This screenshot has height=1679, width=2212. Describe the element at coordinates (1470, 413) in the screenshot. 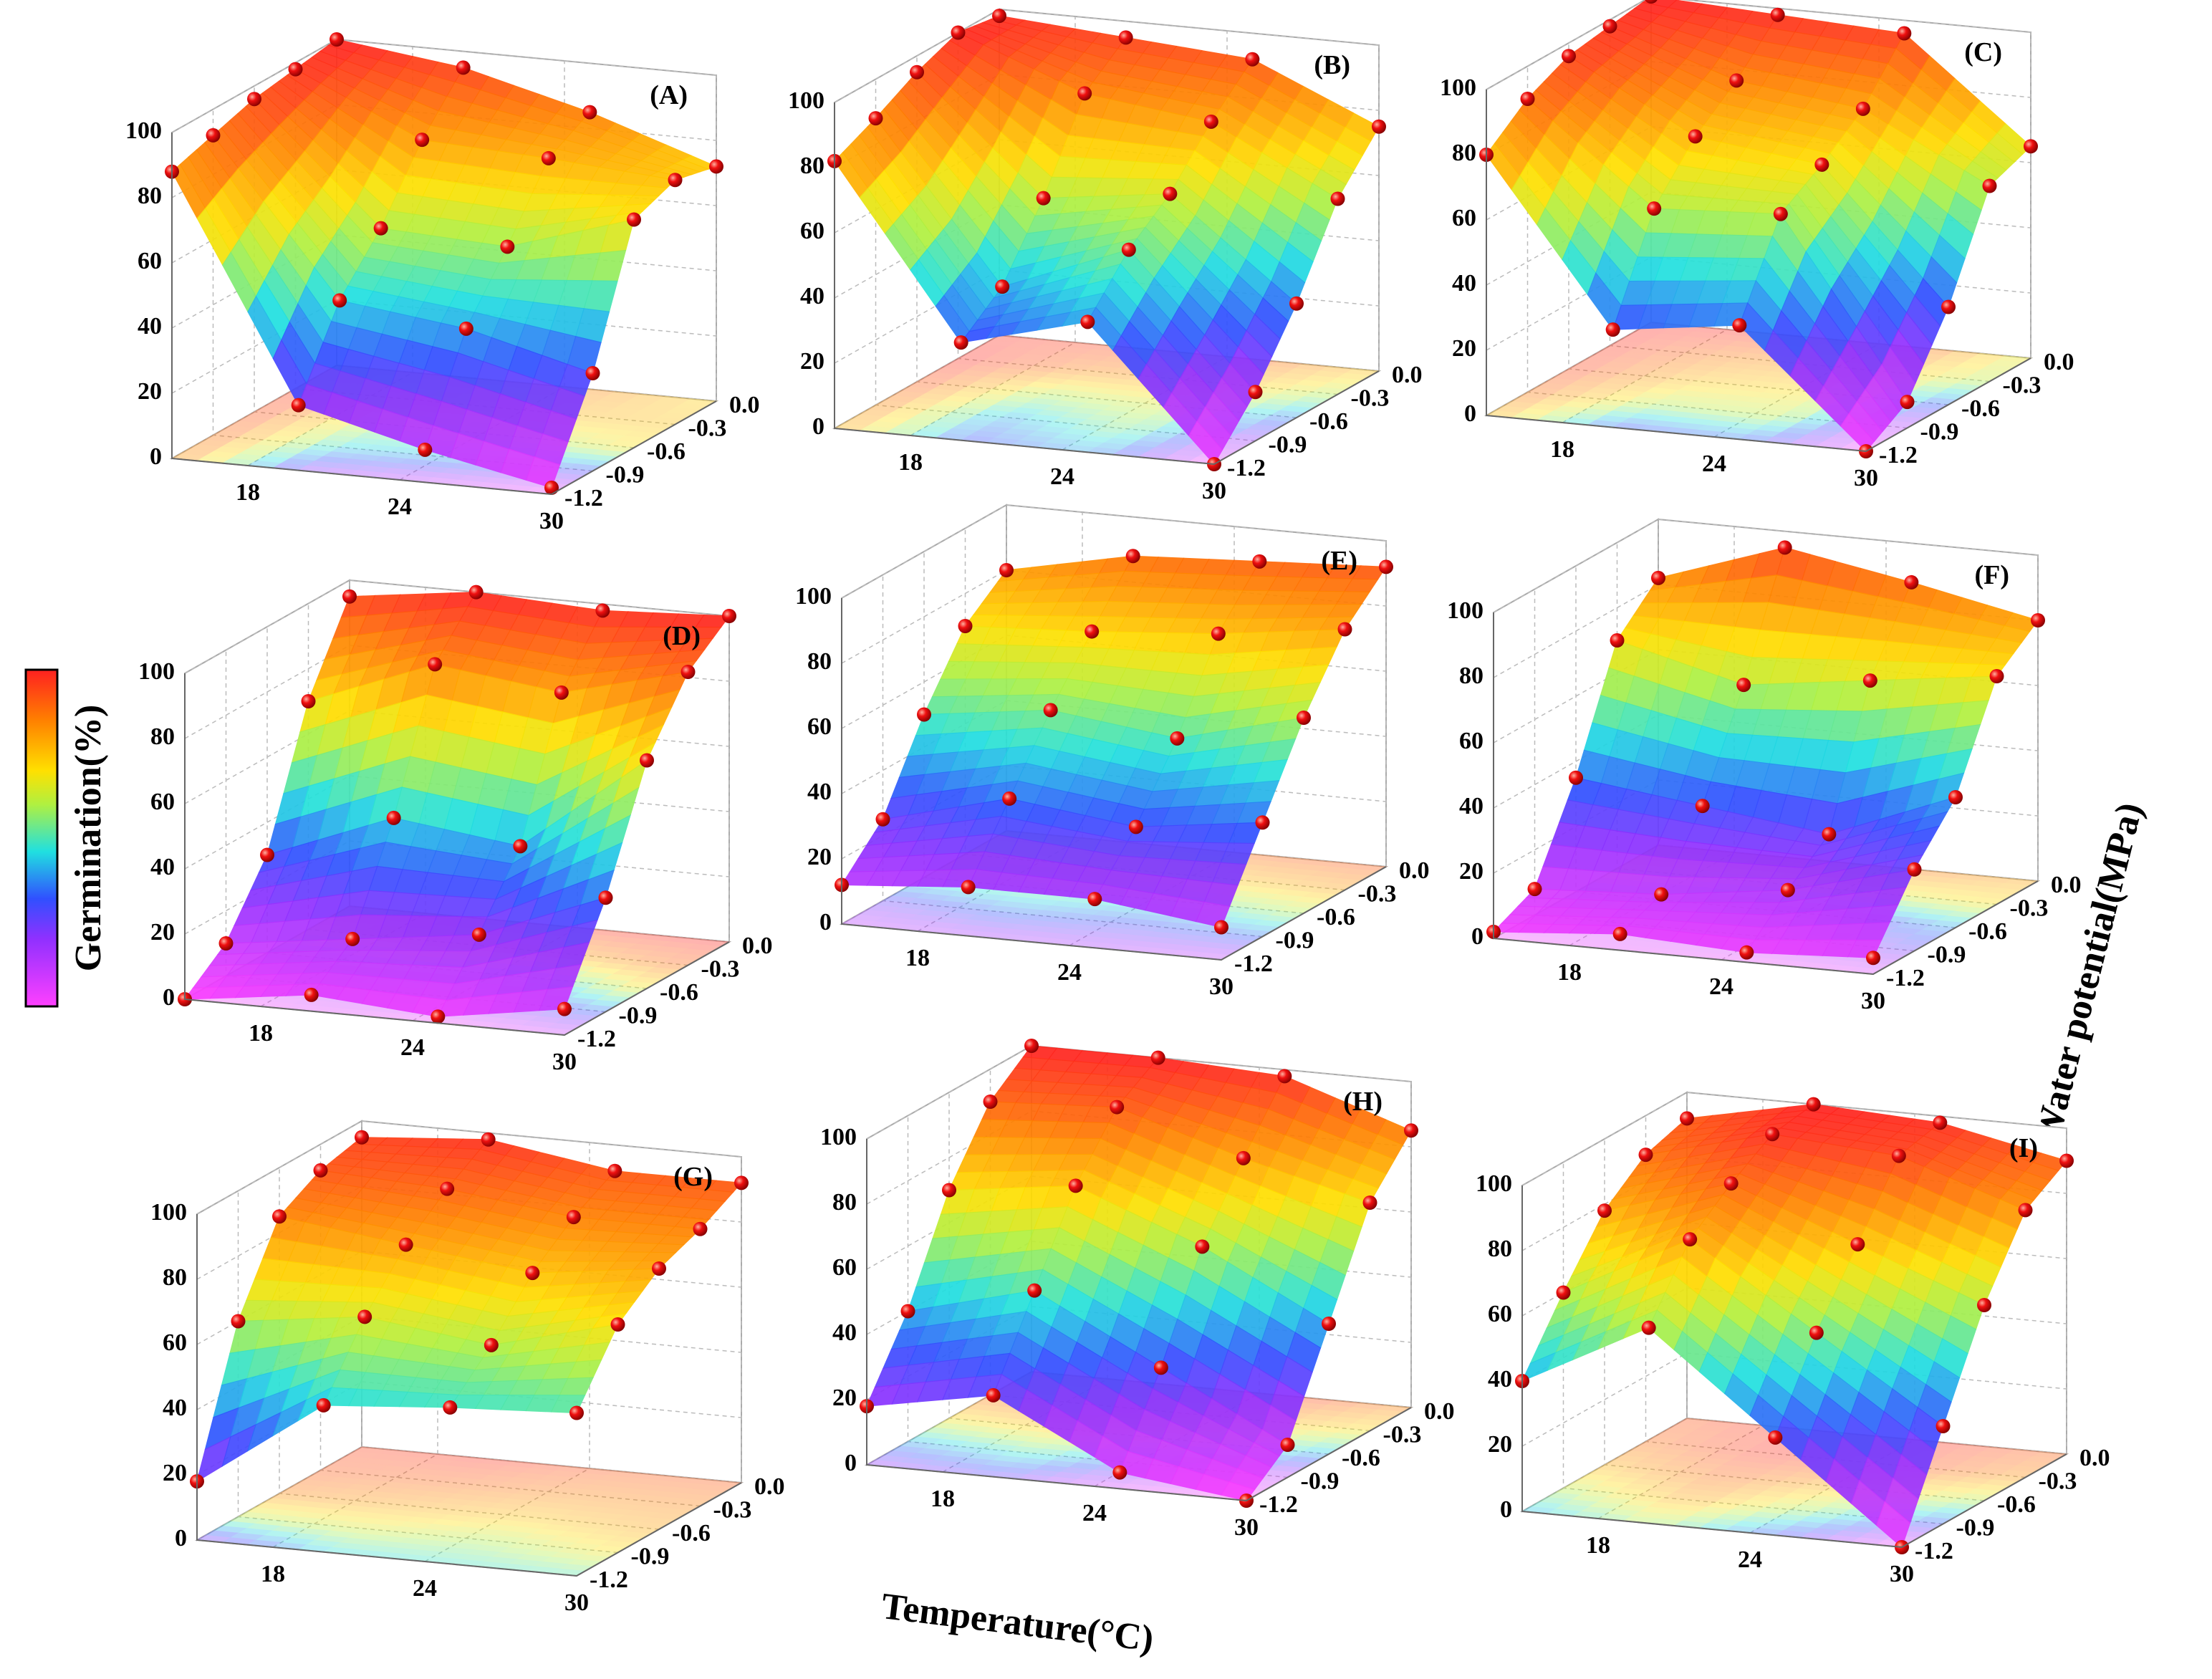

I see `z-tick-label: 0` at that location.